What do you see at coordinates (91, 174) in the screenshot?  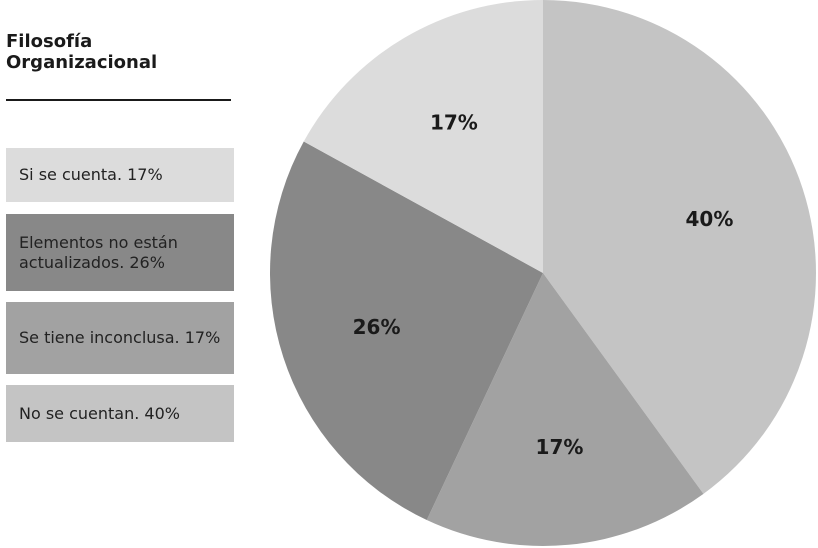 I see `legend-label: Si se cuenta. 17%` at bounding box center [91, 174].